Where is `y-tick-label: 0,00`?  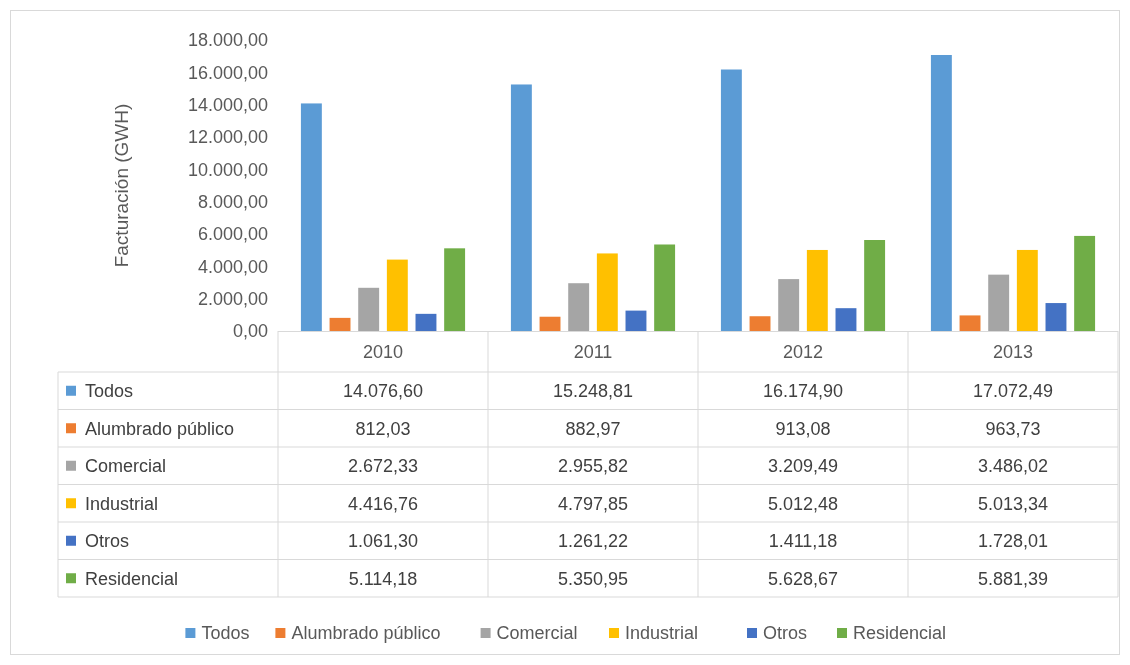
y-tick-label: 0,00 is located at coordinates (250, 331).